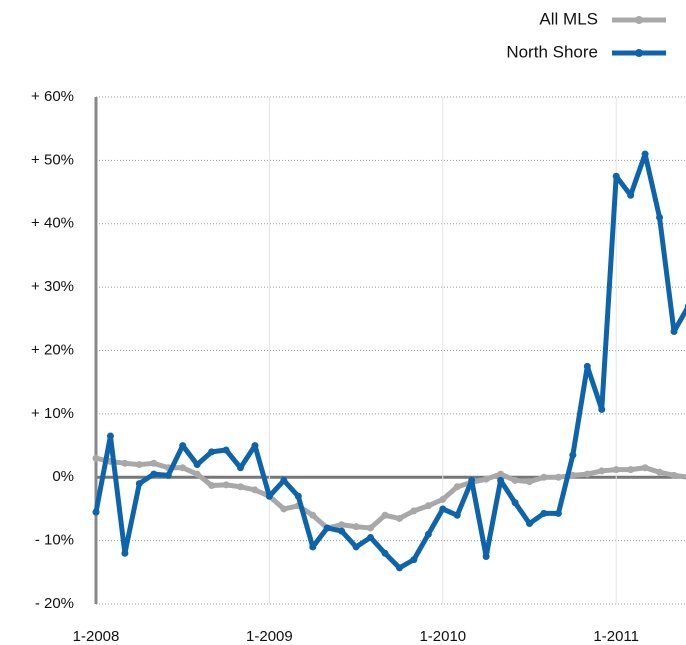 Image resolution: width=686 pixels, height=645 pixels. What do you see at coordinates (52, 349) in the screenshot?
I see `y-tick-label: + 20%` at bounding box center [52, 349].